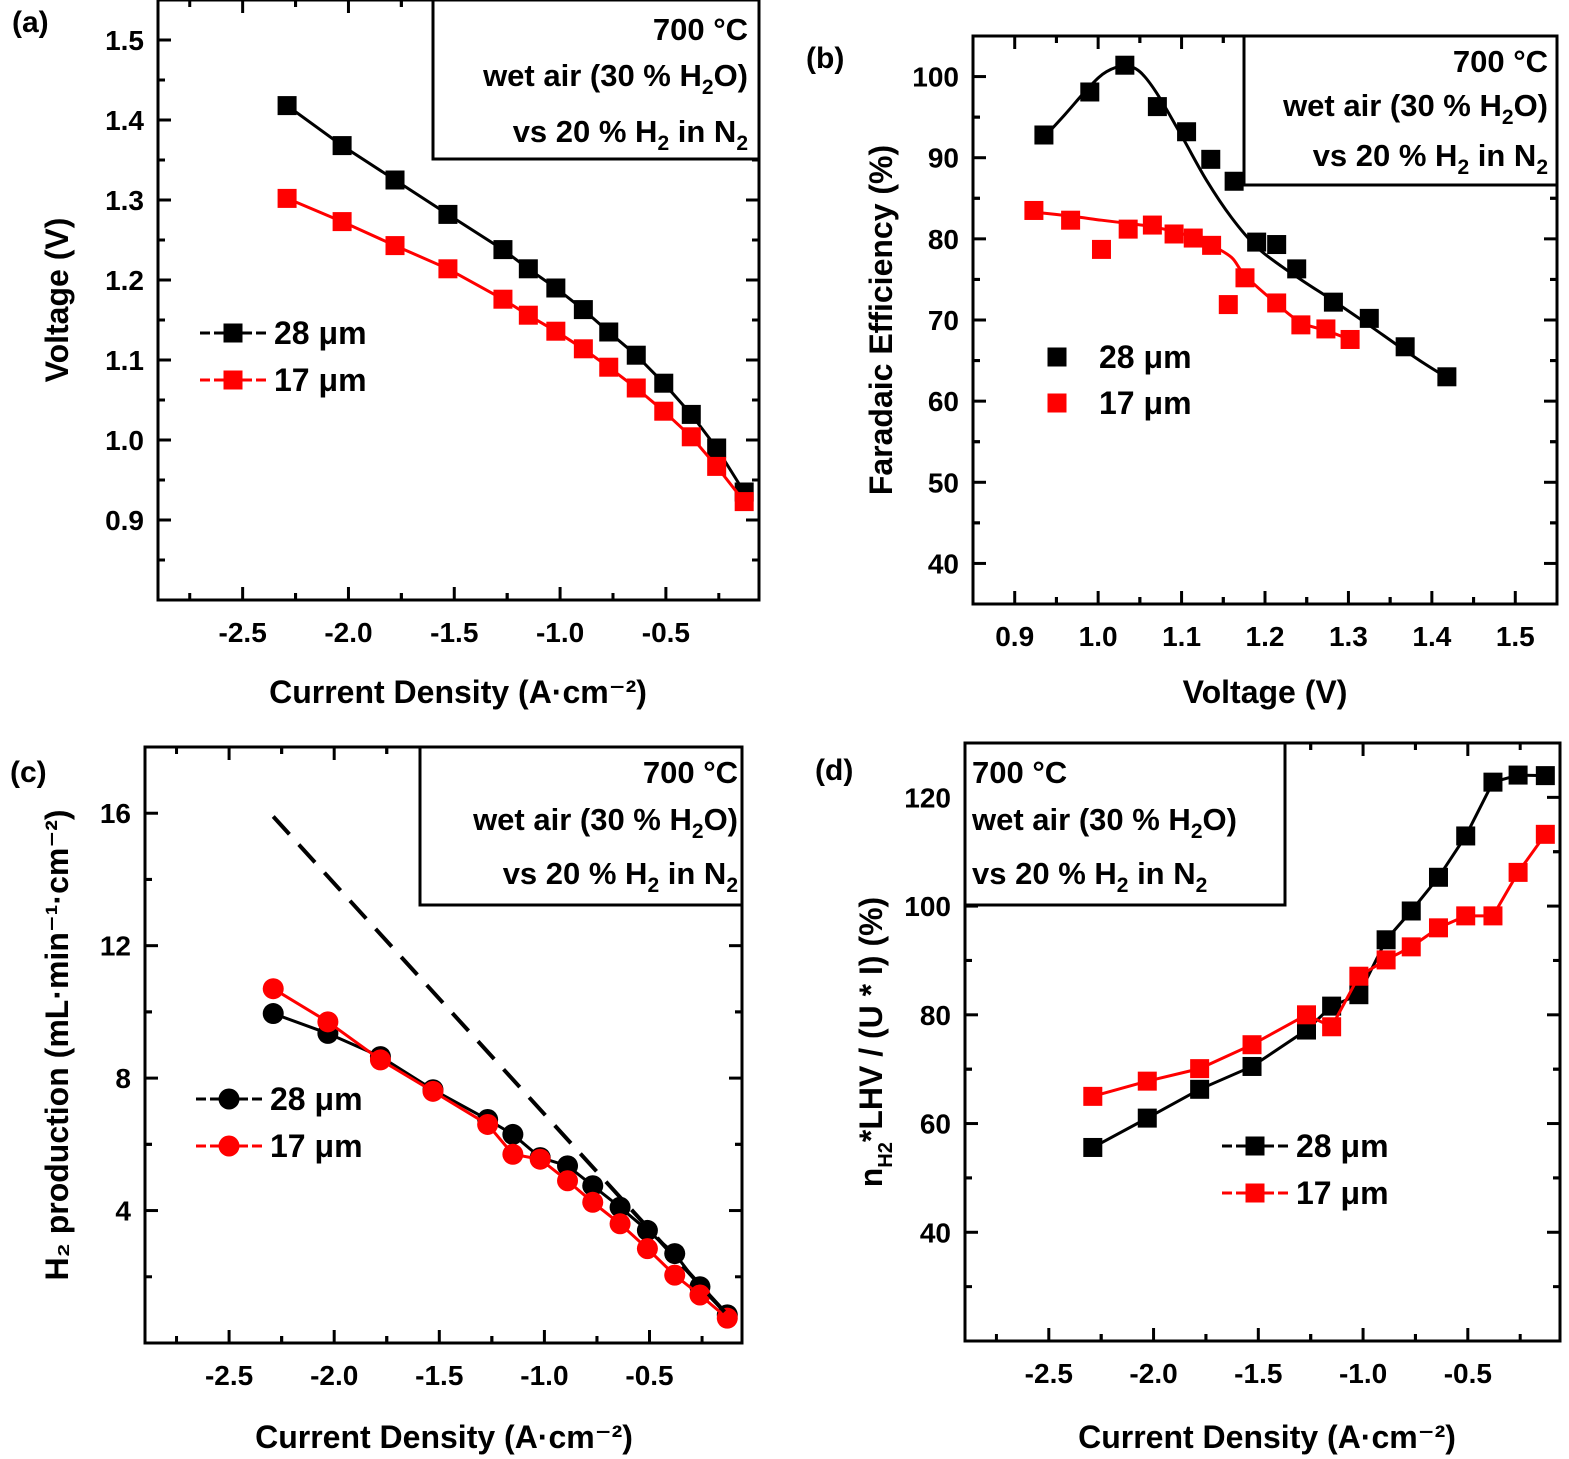 This screenshot has width=1569, height=1459. I want to click on legend-label: 28 μm, so click(316, 1099).